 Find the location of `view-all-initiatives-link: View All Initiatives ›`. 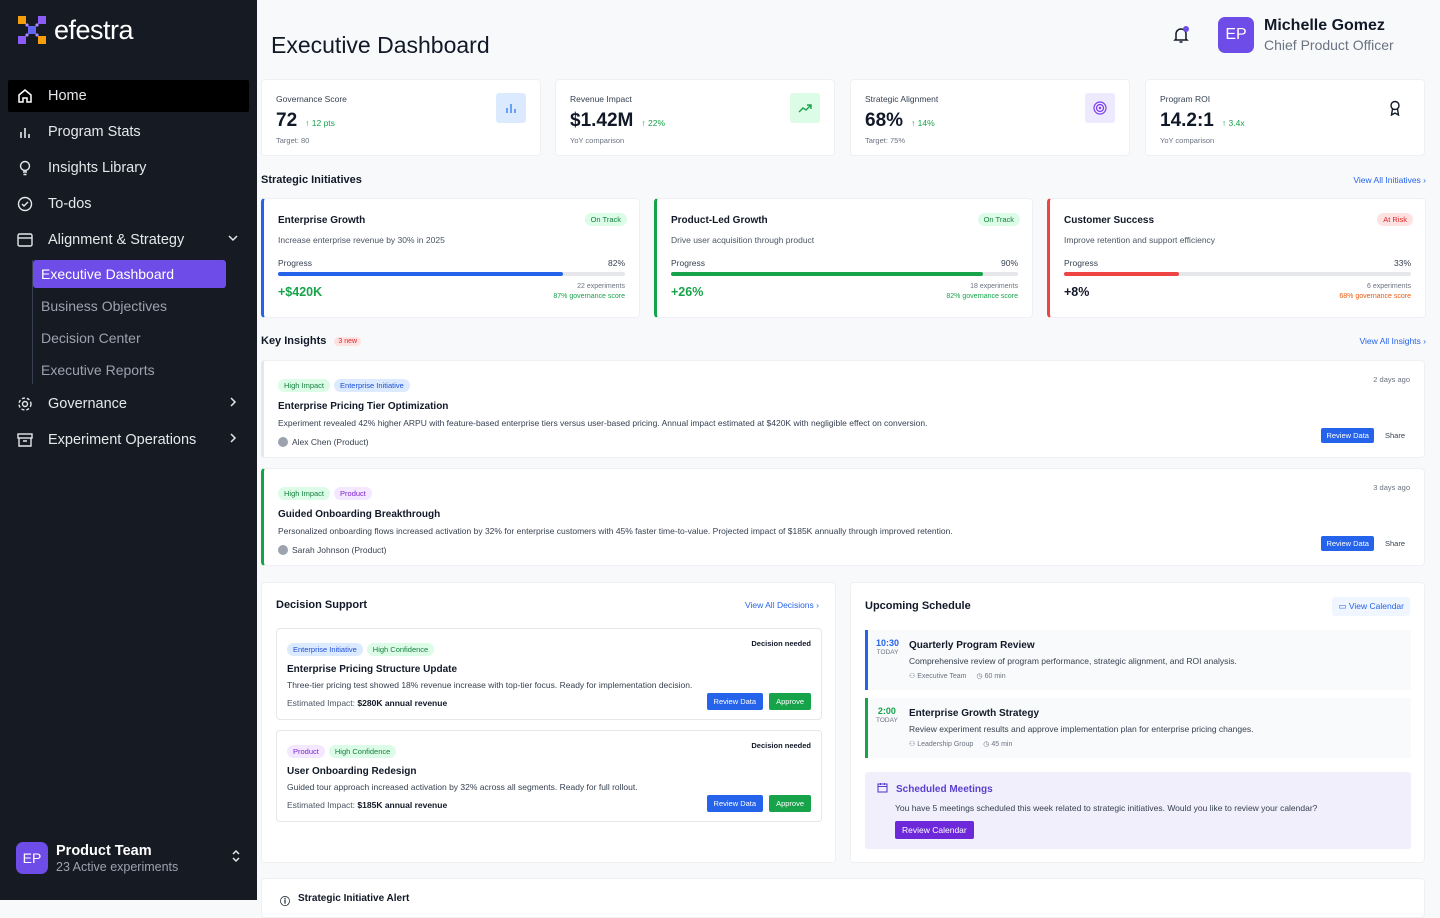

view-all-initiatives-link: View All Initiatives › is located at coordinates (1389, 180).